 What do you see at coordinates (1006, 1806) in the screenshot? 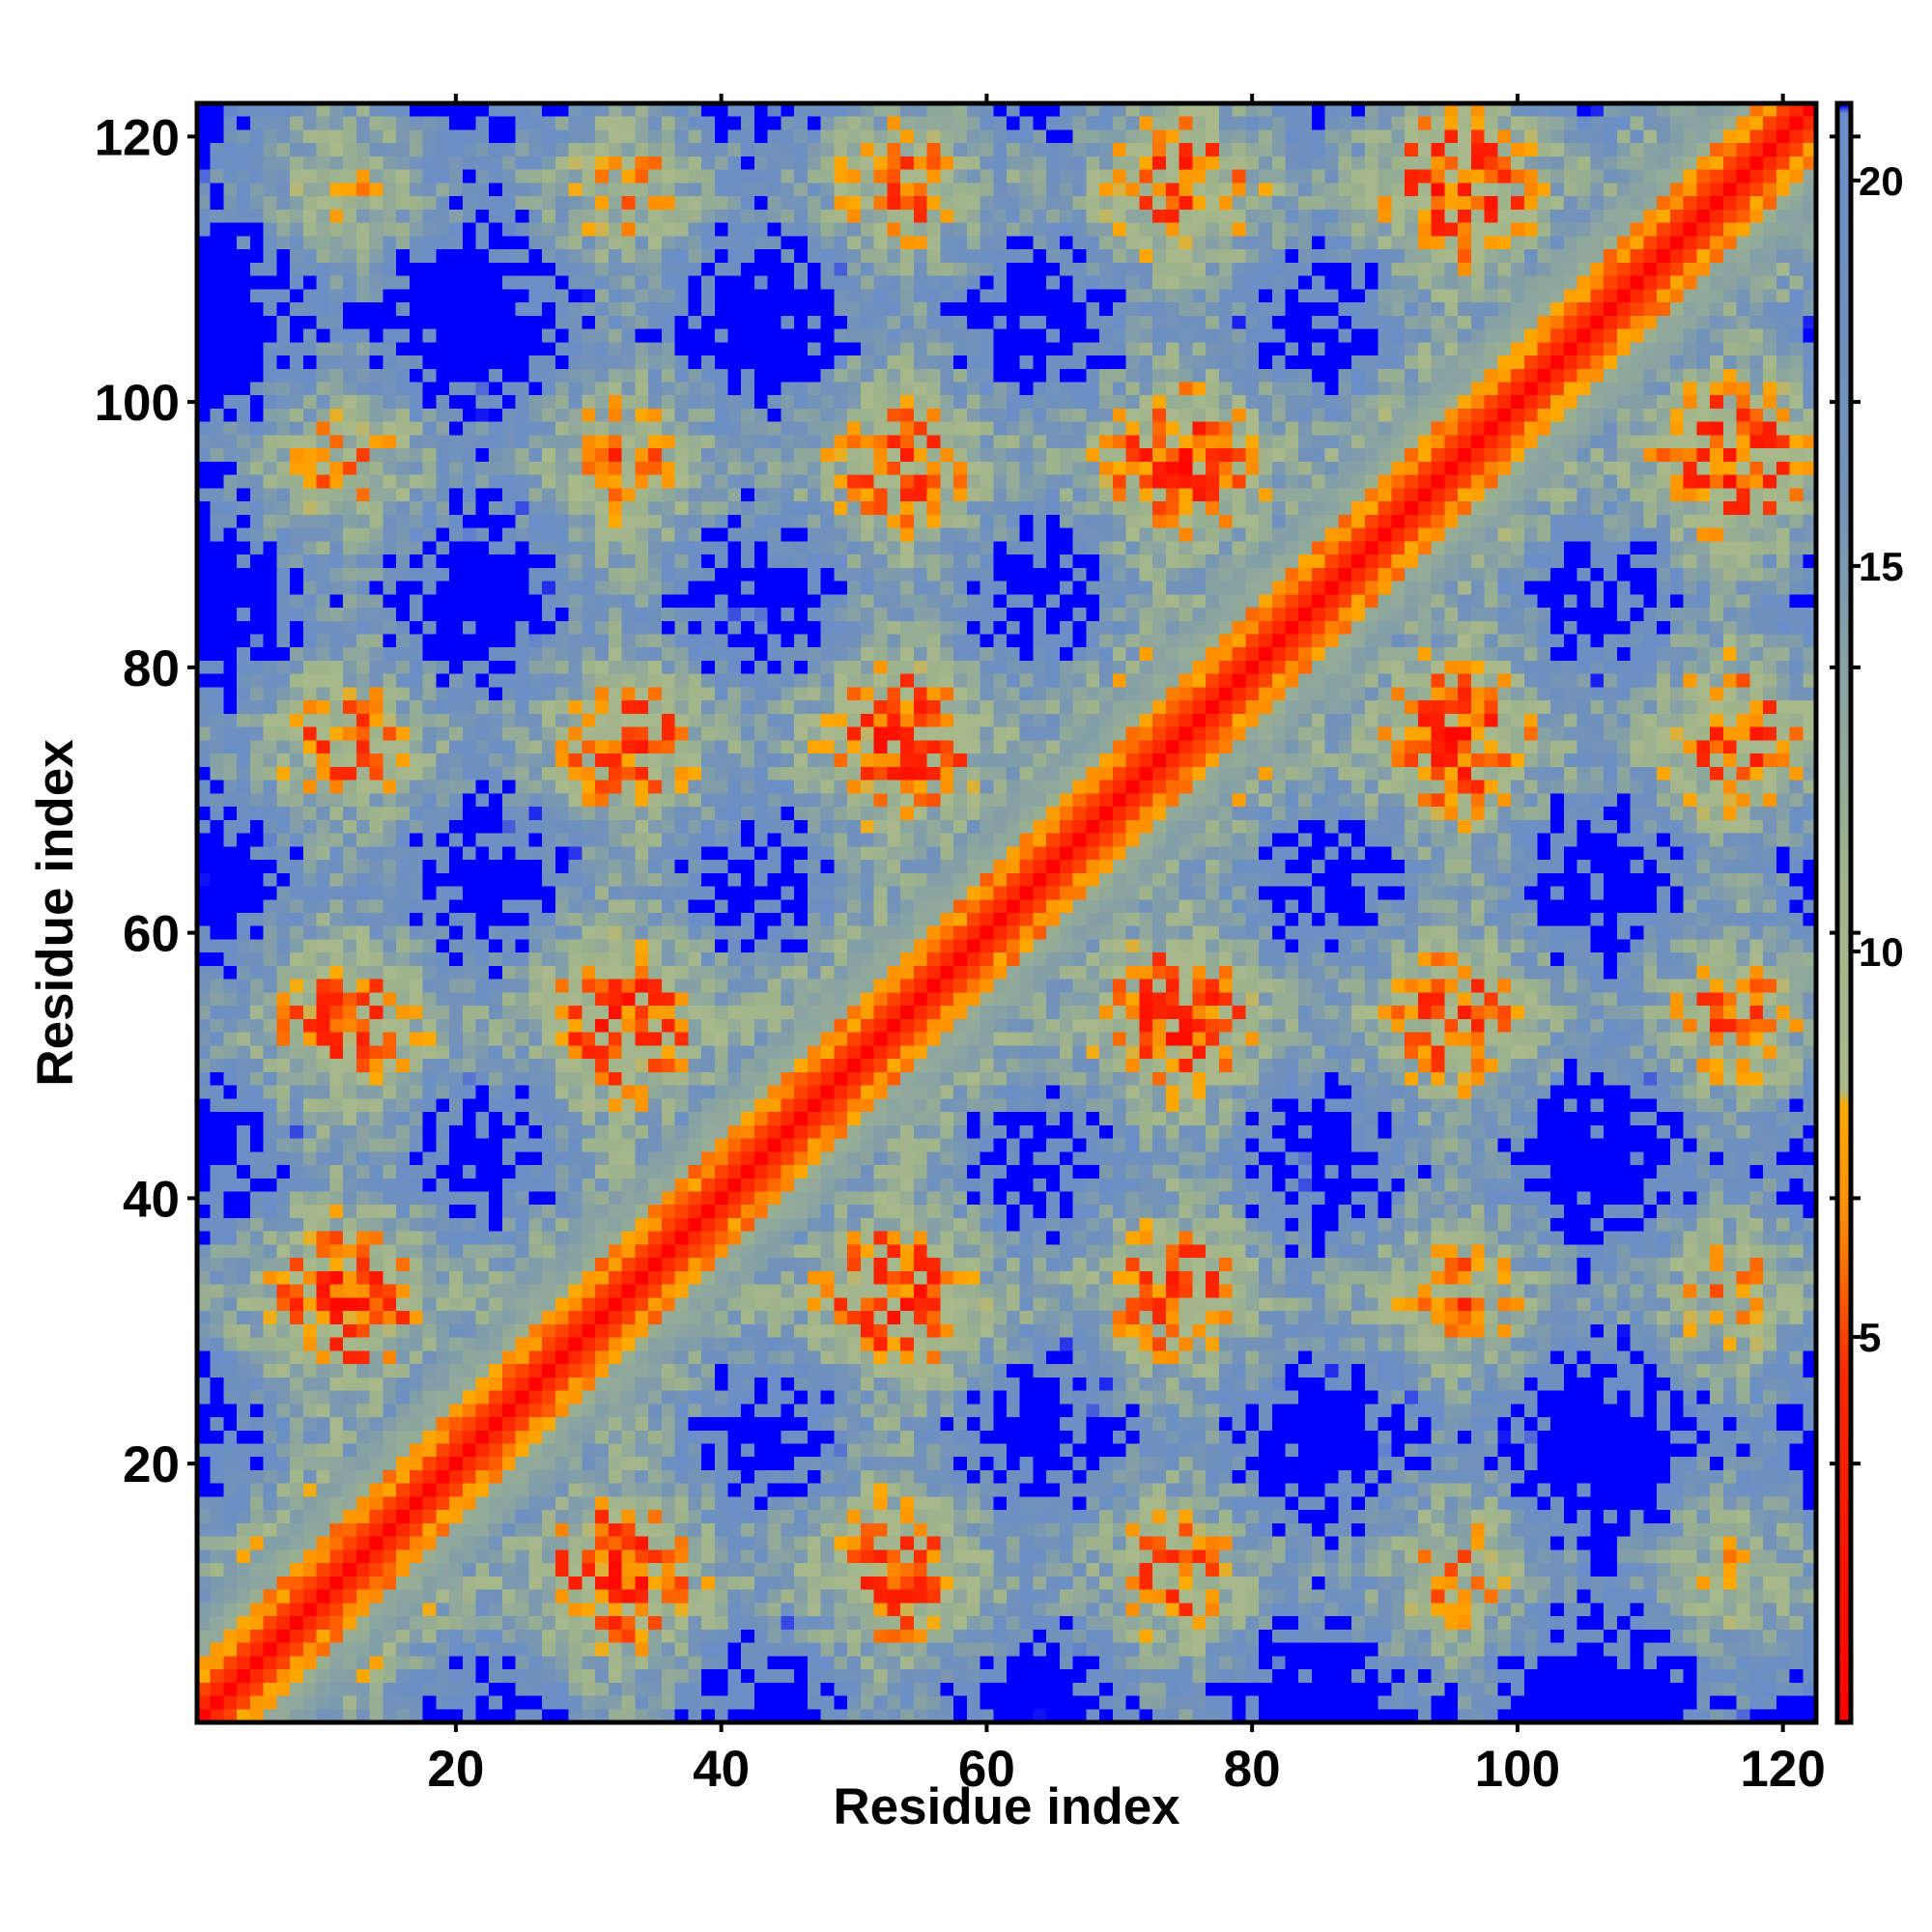
I see `x-axis-title: Residue index` at bounding box center [1006, 1806].